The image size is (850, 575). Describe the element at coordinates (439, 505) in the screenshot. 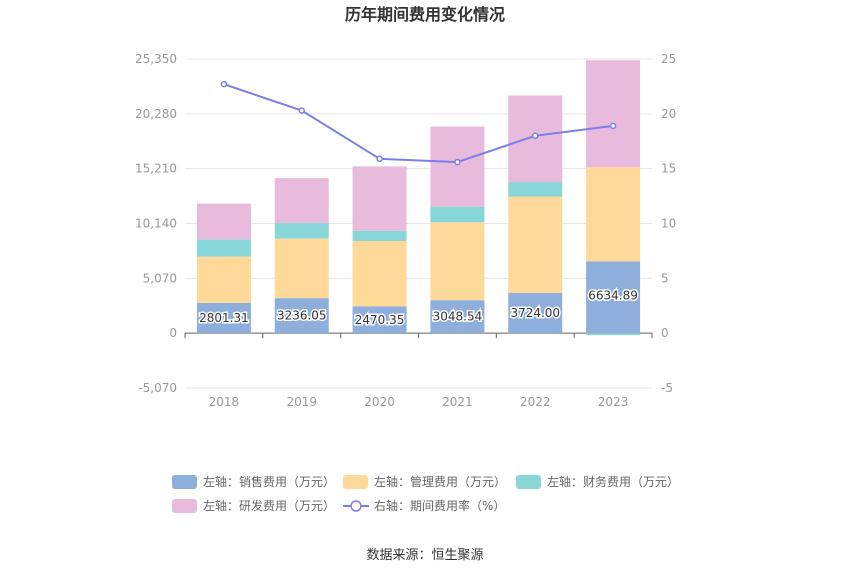

I see `legend-label: 右轴：期间费用率（%）` at that location.